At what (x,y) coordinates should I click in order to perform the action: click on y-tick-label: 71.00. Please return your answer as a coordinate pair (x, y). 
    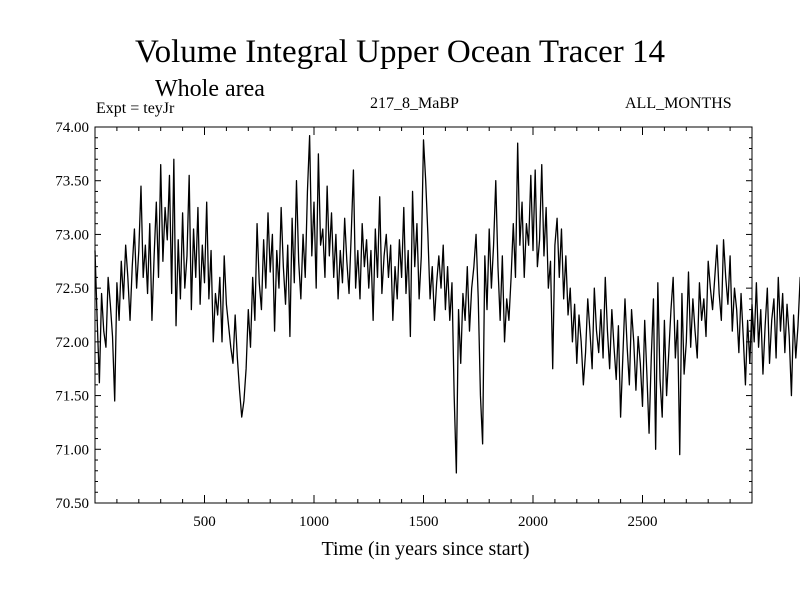
    Looking at the image, I should click on (72, 450).